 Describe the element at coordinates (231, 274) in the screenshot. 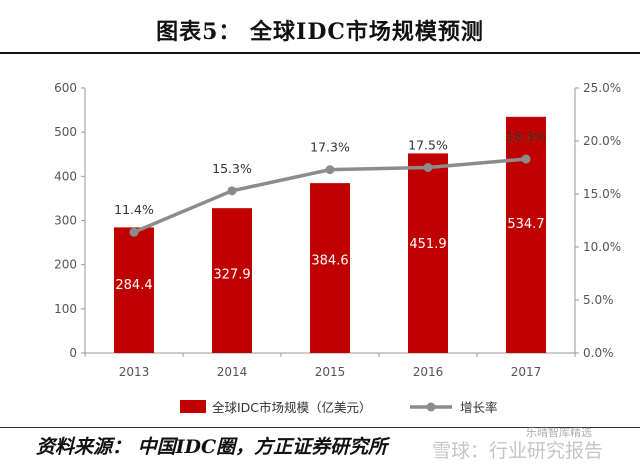

I see `bar-value-label: 327.9` at that location.